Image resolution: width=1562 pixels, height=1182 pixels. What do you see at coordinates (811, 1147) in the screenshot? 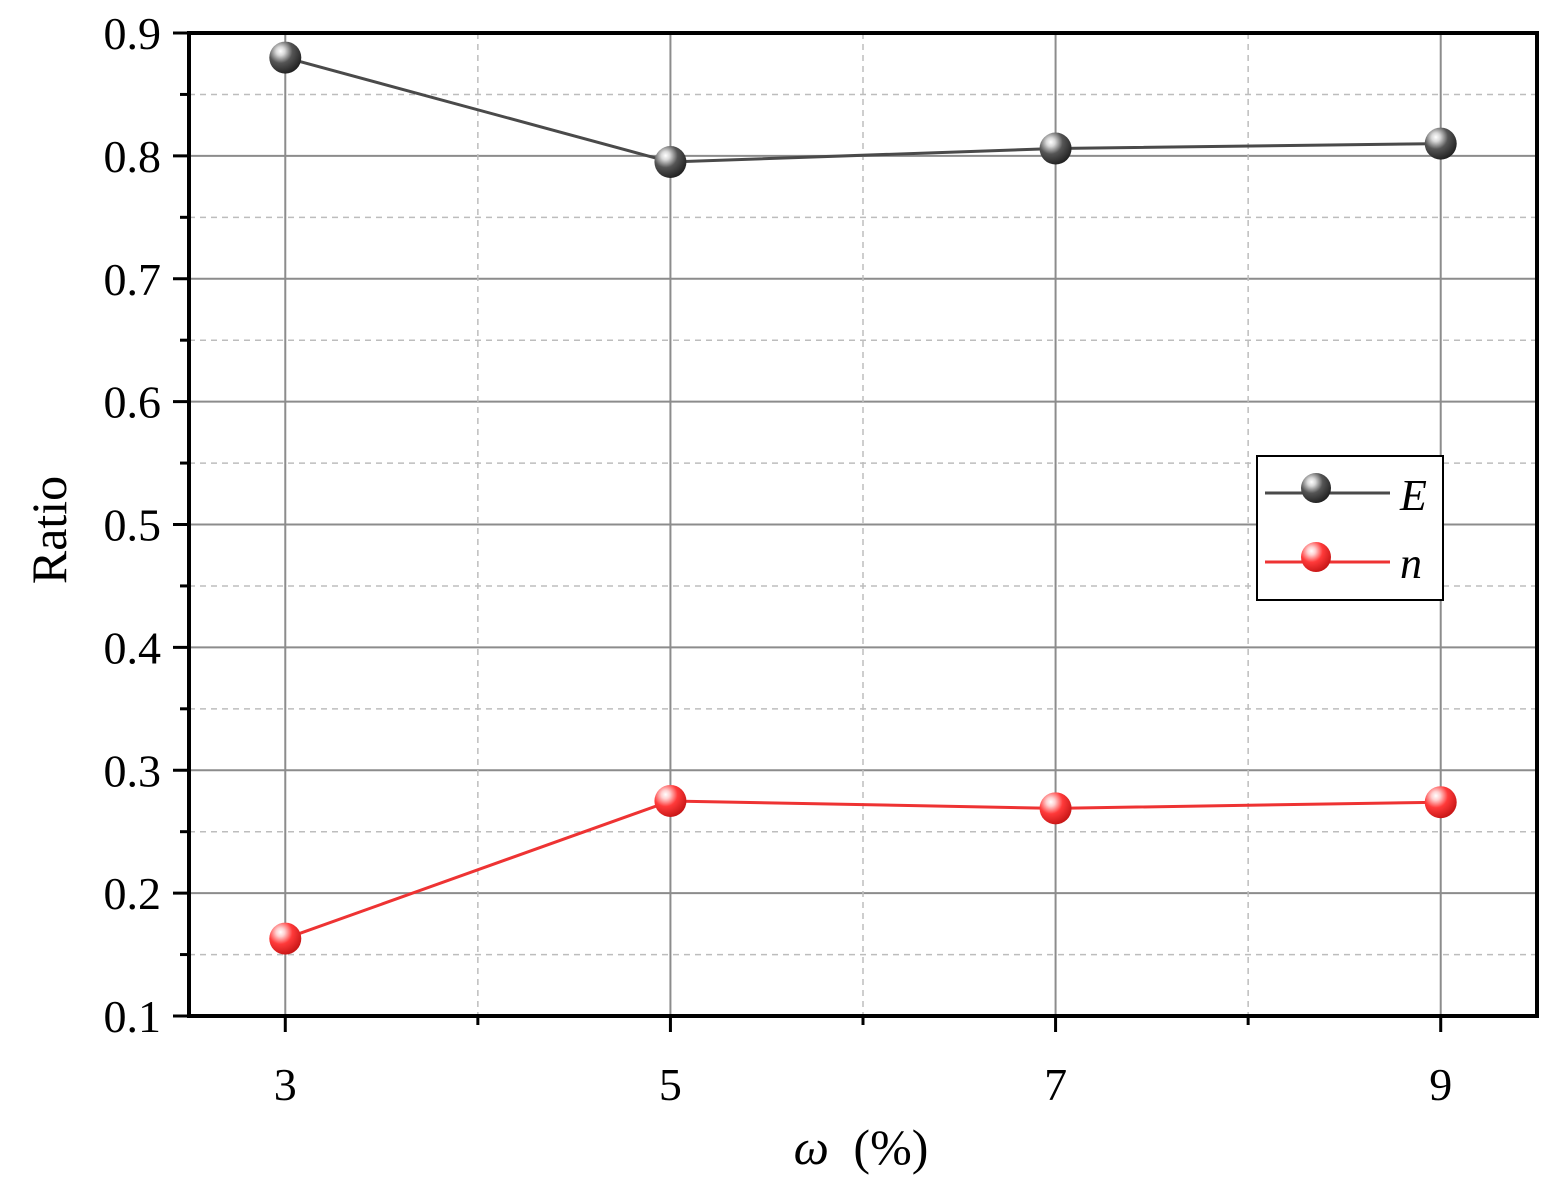
I see `x-axis-symbol: ω` at bounding box center [811, 1147].